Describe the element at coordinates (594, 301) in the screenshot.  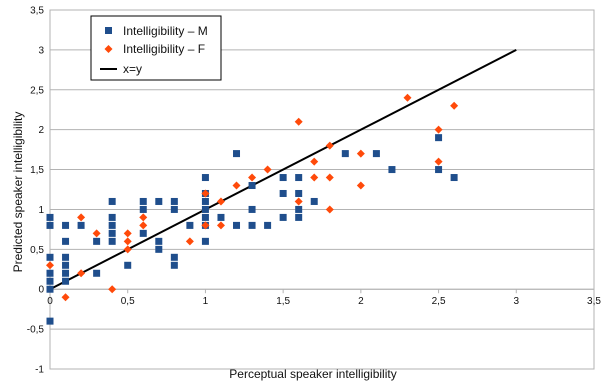
I see `x-tick-label: 3,5` at that location.